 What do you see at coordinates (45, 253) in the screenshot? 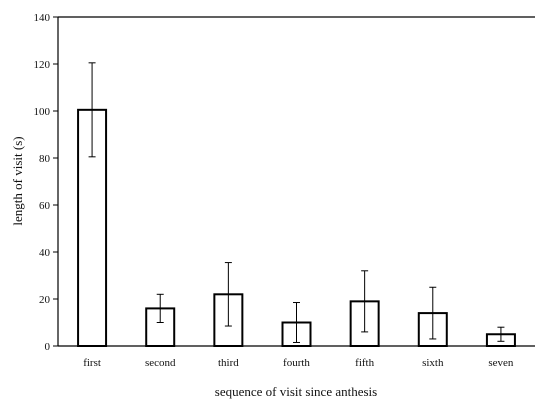
I see `y-tick-label: 40` at bounding box center [45, 253].